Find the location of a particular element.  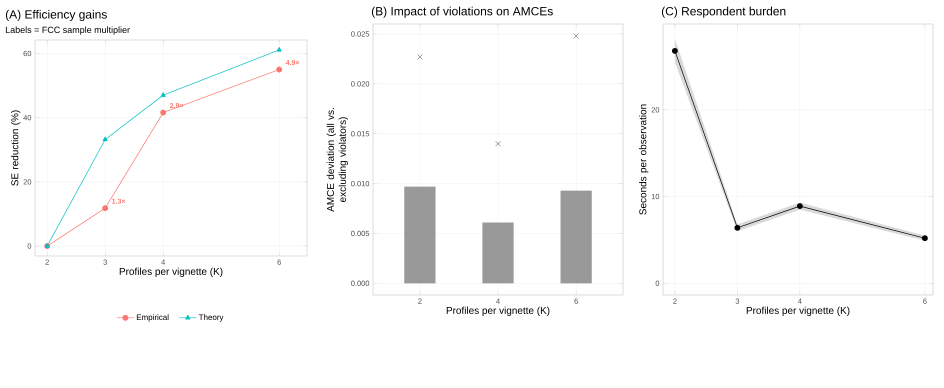

chart-title: (C) Respondent burden is located at coordinates (724, 12).